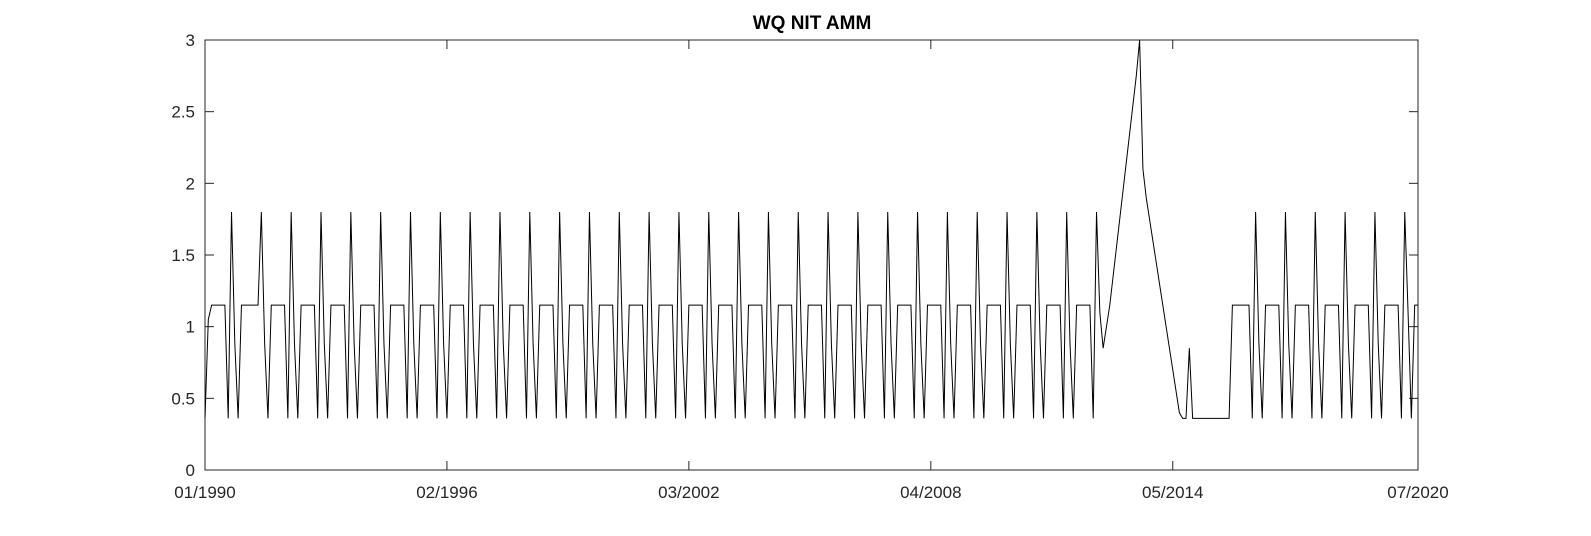 Image resolution: width=1591 pixels, height=536 pixels. Describe the element at coordinates (183, 255) in the screenshot. I see `y-tick-label: 1.5` at that location.